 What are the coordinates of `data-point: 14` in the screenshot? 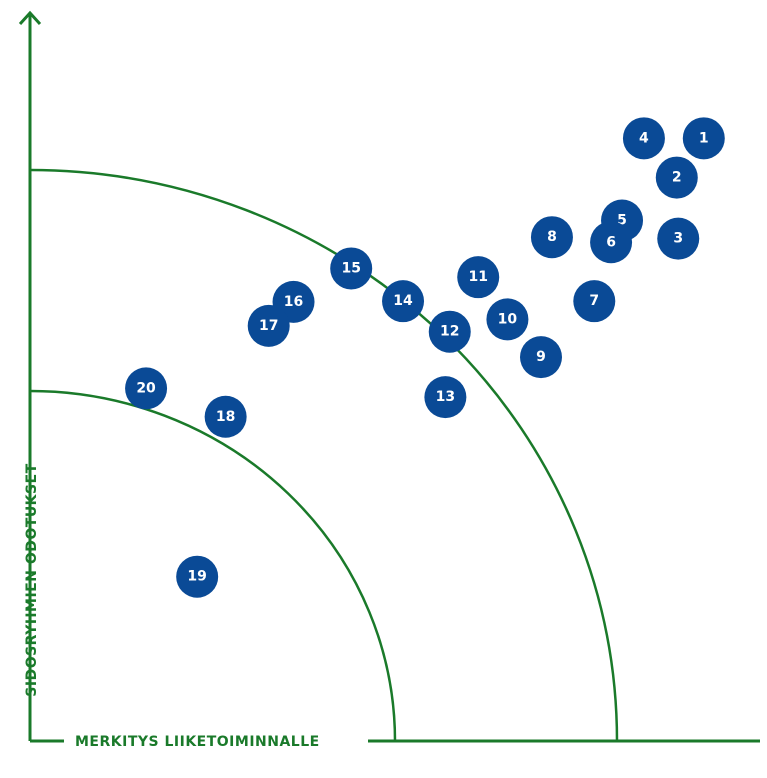 It's located at (403, 301).